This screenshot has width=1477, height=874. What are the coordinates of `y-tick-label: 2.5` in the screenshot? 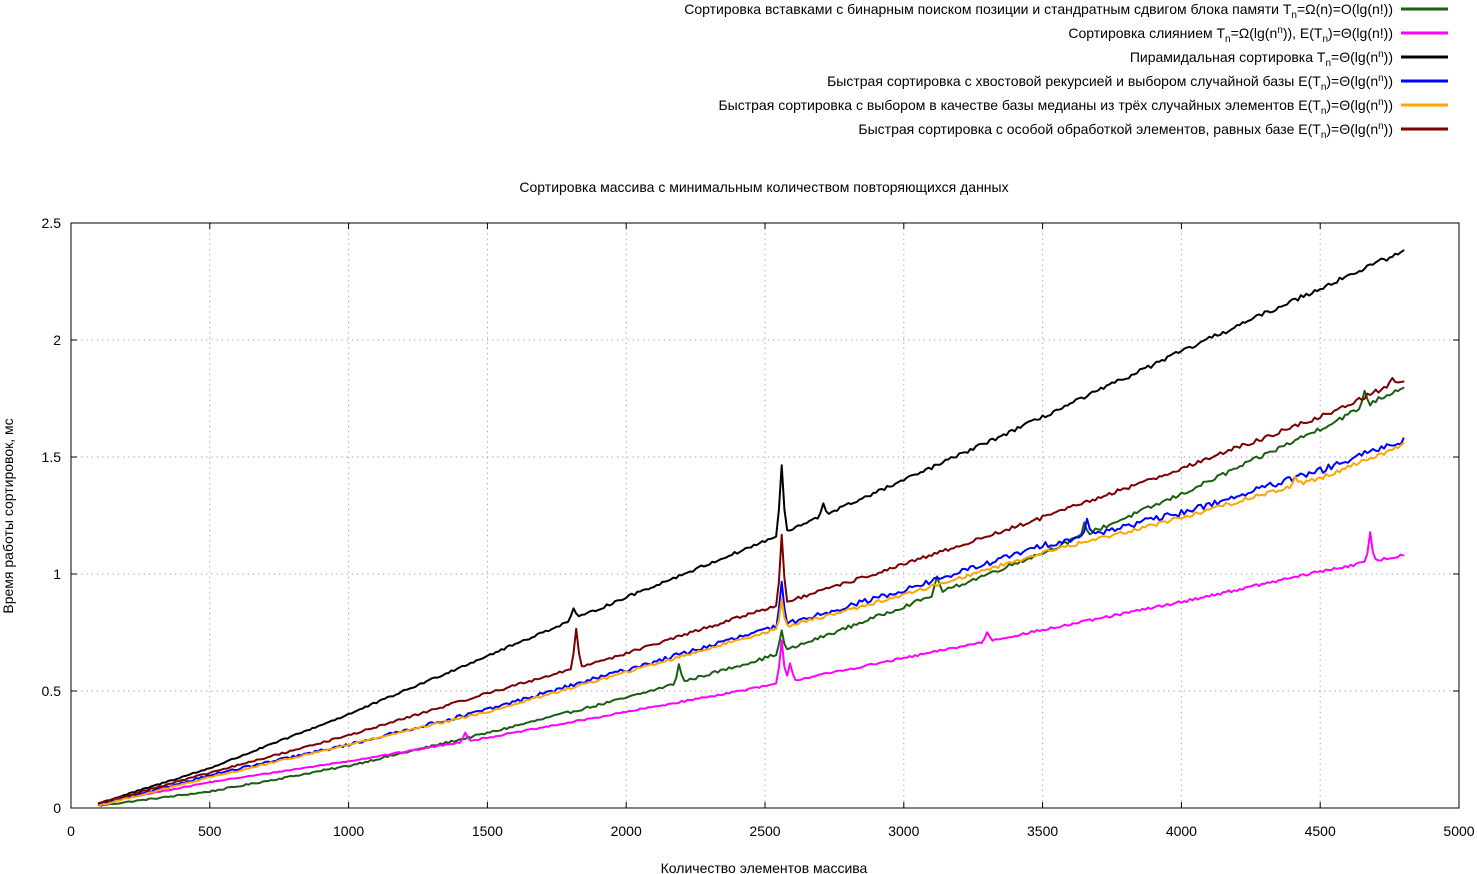 It's located at (52, 223).